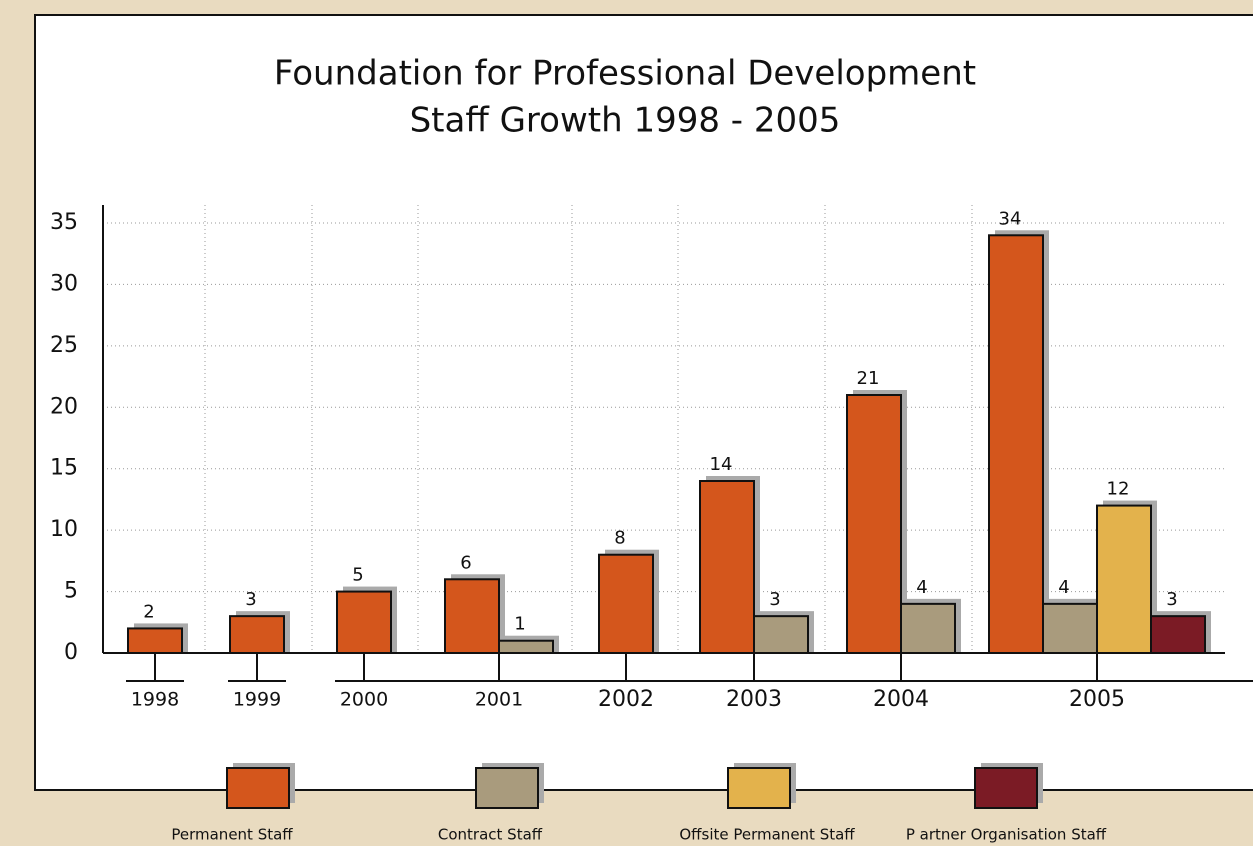 This screenshot has width=1253, height=846. What do you see at coordinates (1118, 489) in the screenshot?
I see `value-label: 12` at bounding box center [1118, 489].